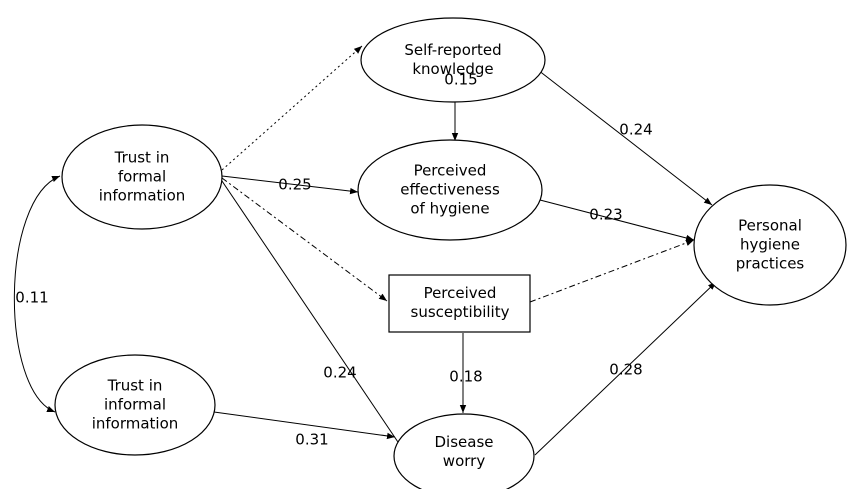 This screenshot has height=489, width=848. What do you see at coordinates (452, 69) in the screenshot?
I see `node-label: knowledge` at bounding box center [452, 69].